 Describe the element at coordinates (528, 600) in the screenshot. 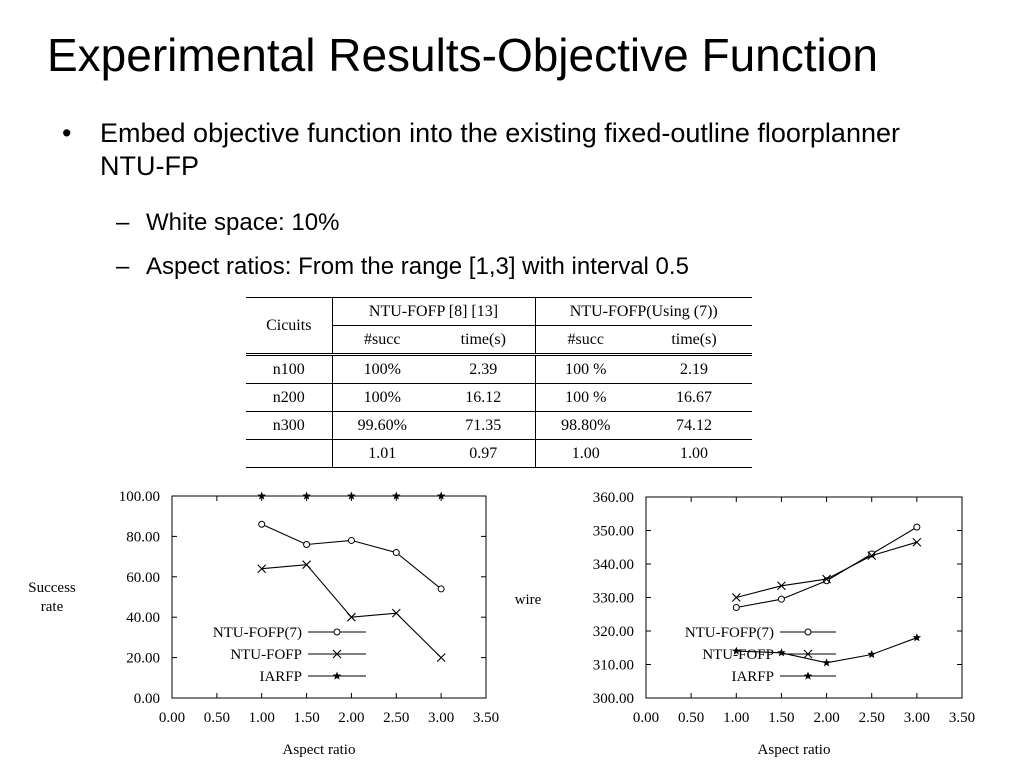

I see `y-axis-label: wire` at that location.